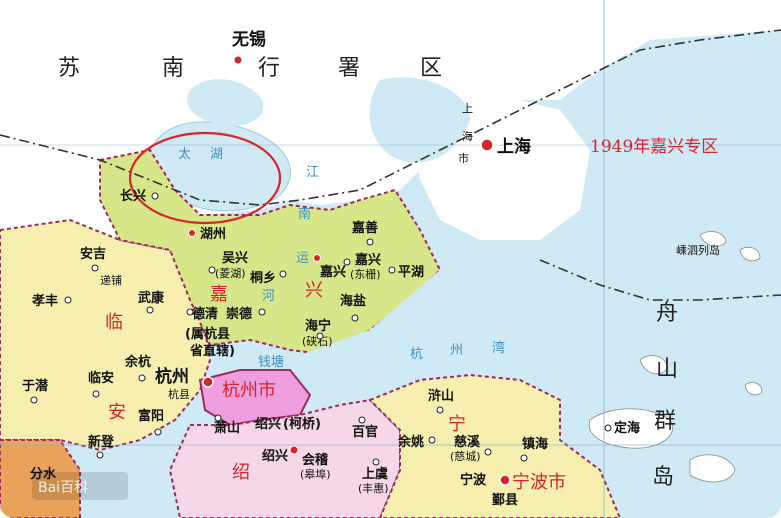 The height and width of the screenshot is (518, 781). Describe the element at coordinates (270, 68) in the screenshot. I see `label-sunan-3: 行` at that location.